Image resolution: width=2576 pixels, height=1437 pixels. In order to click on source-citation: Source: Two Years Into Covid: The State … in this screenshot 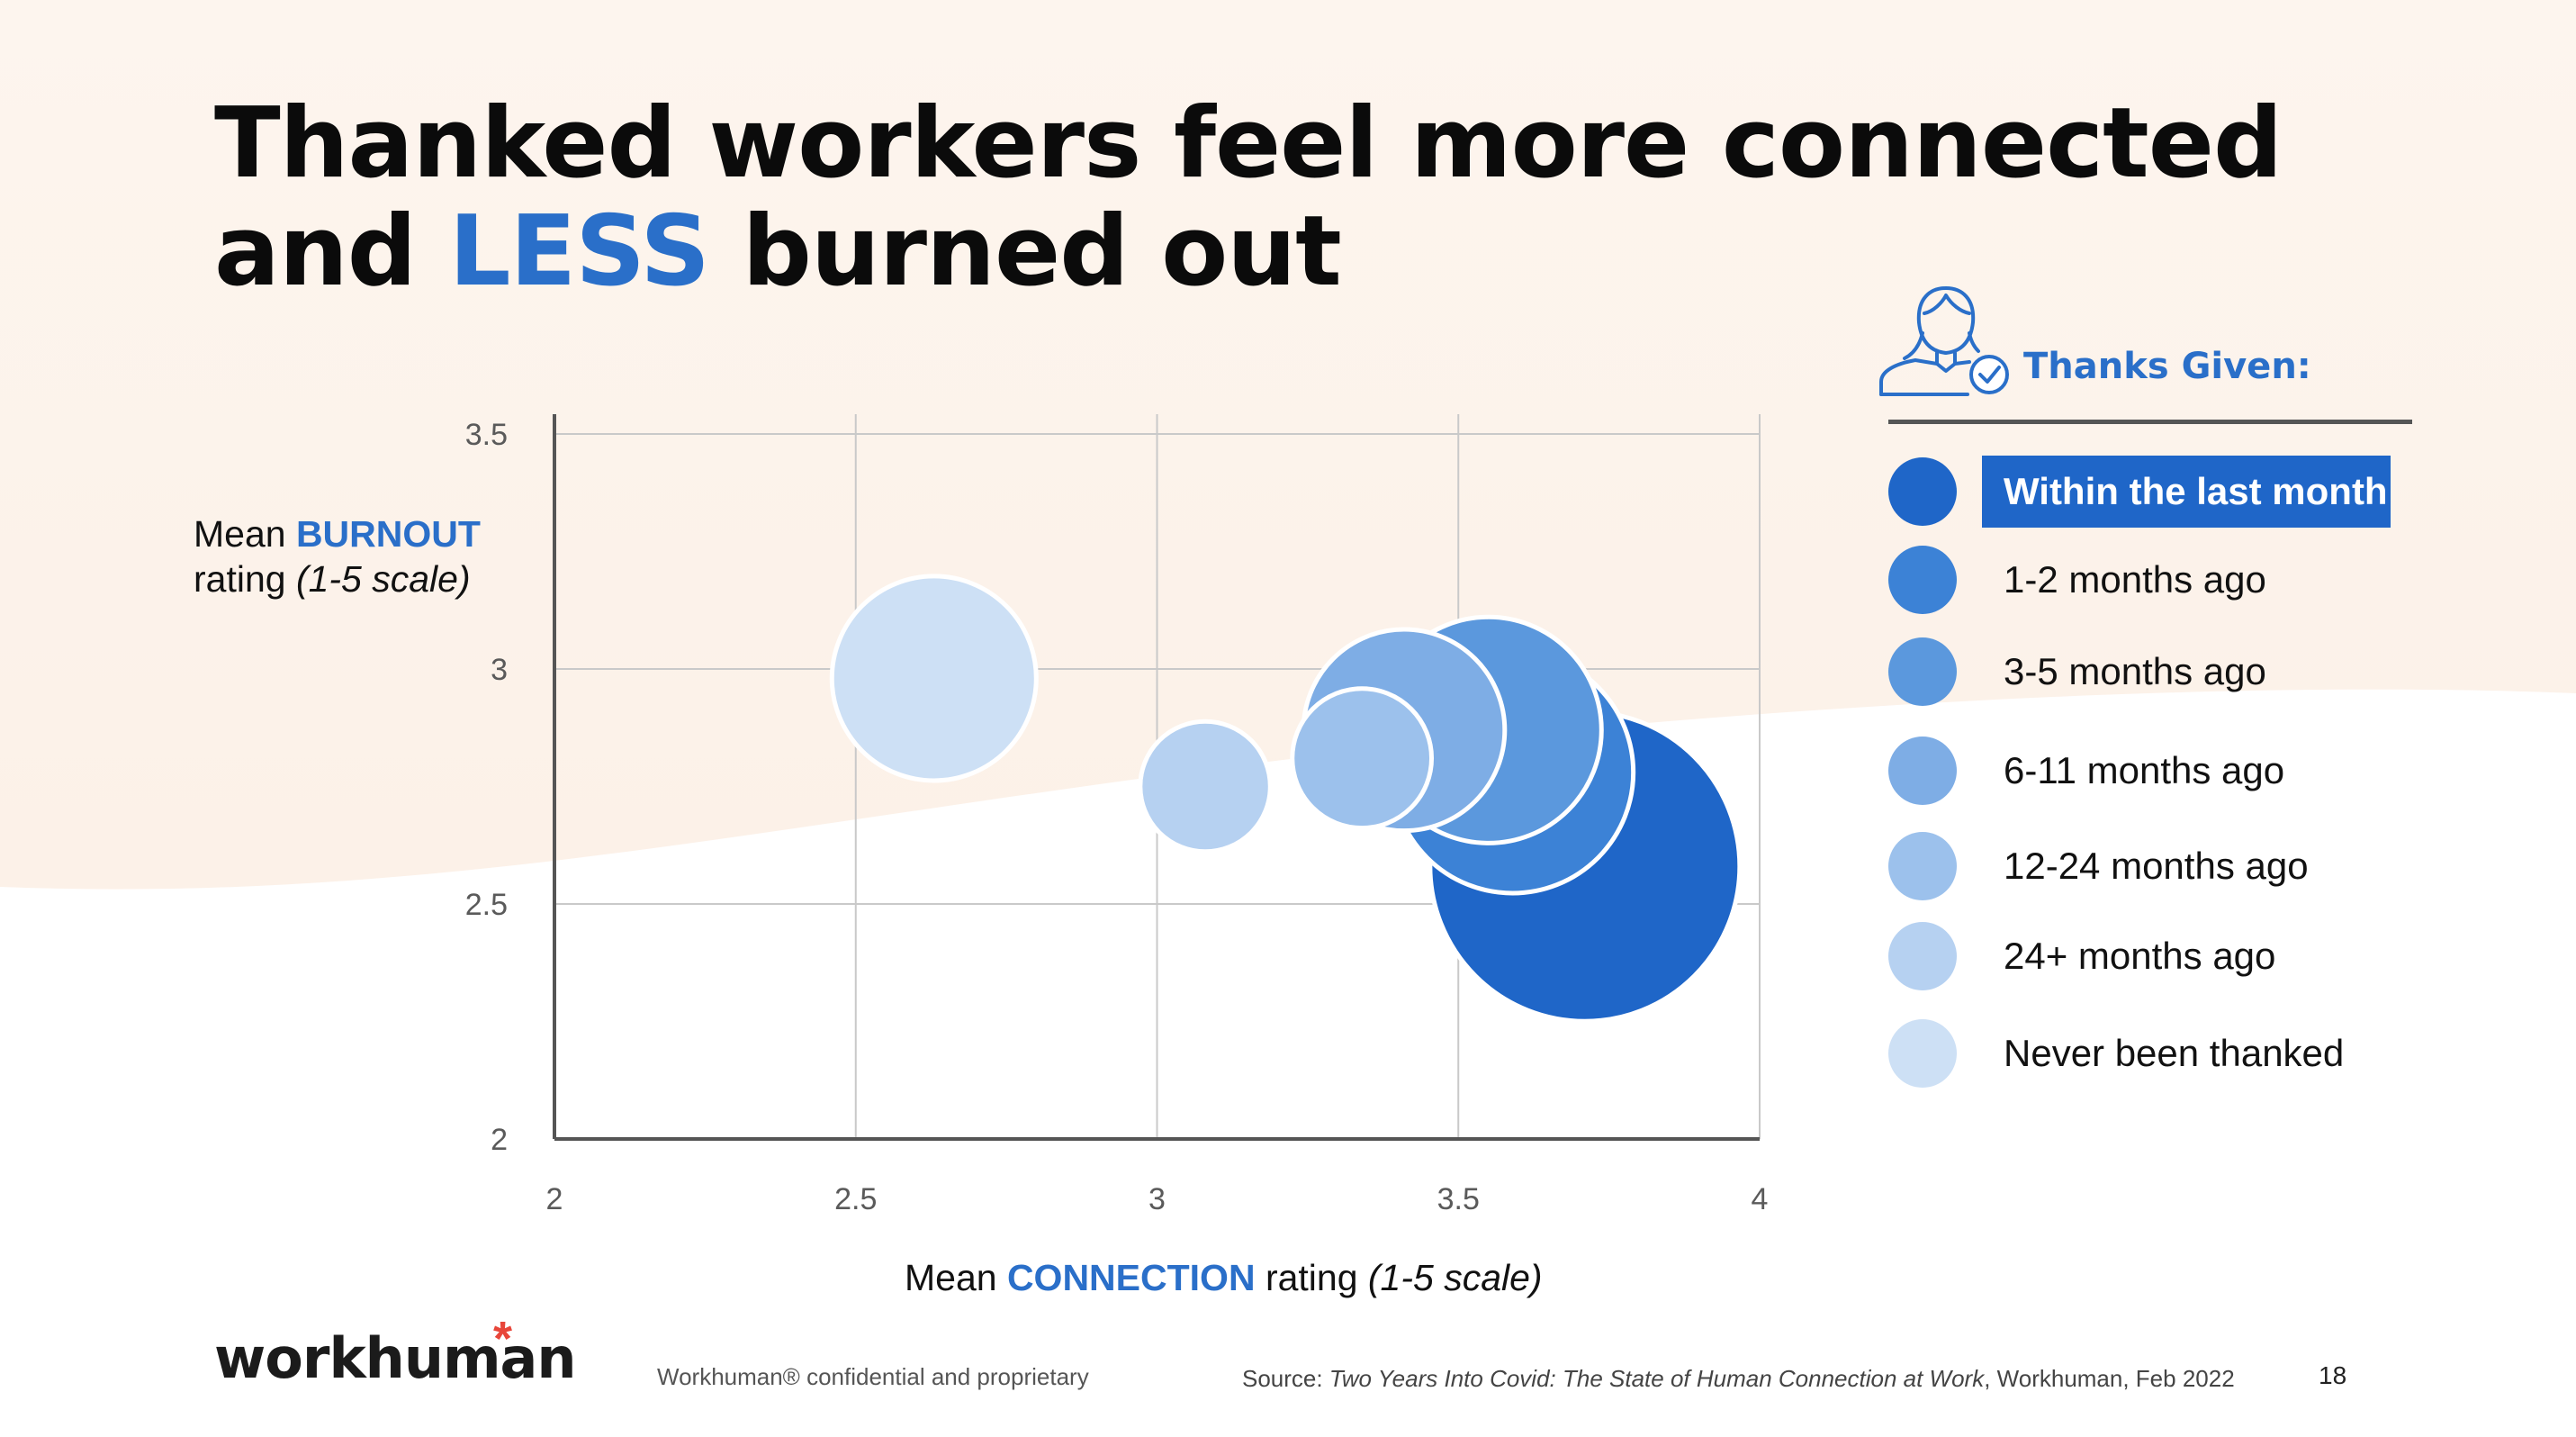, I will do `click(1738, 1378)`.